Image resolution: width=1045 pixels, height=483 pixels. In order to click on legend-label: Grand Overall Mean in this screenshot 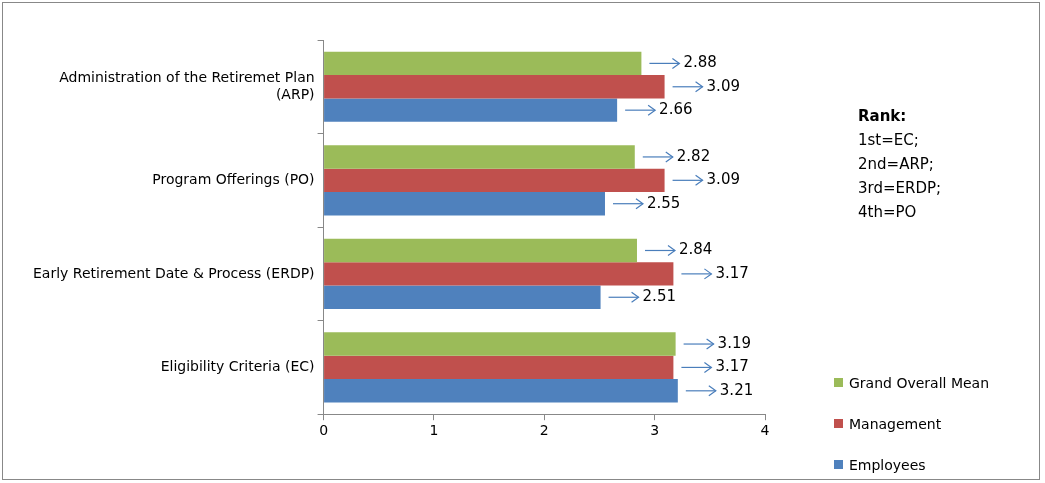, I will do `click(919, 382)`.